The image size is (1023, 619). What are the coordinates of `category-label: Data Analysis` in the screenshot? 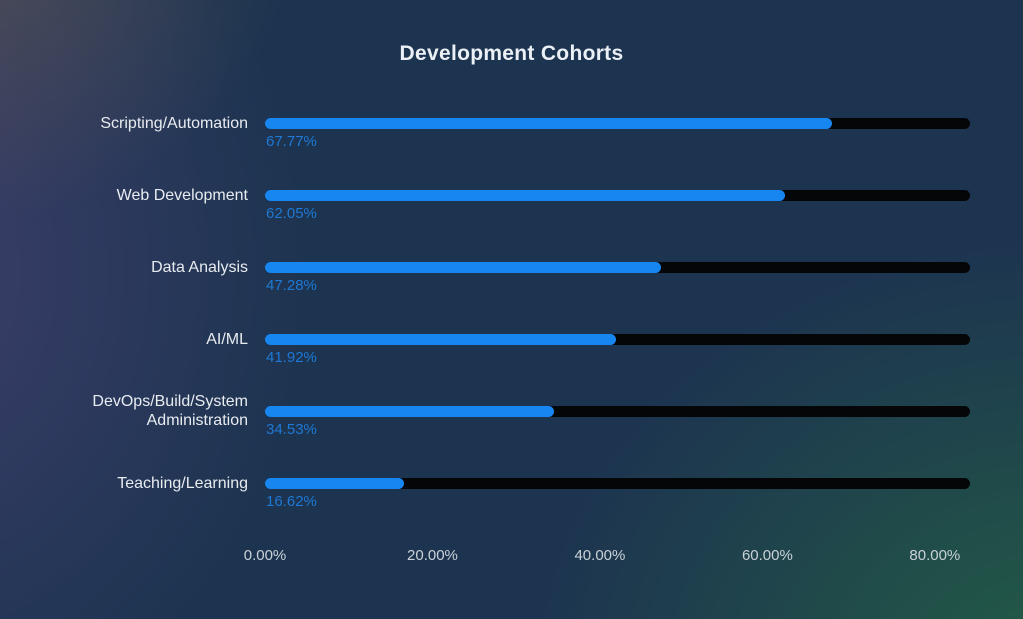 It's located at (199, 267).